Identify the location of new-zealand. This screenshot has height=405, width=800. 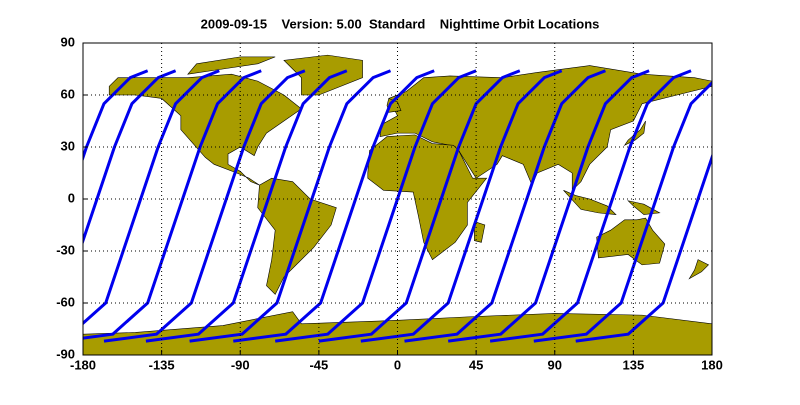
(698, 269).